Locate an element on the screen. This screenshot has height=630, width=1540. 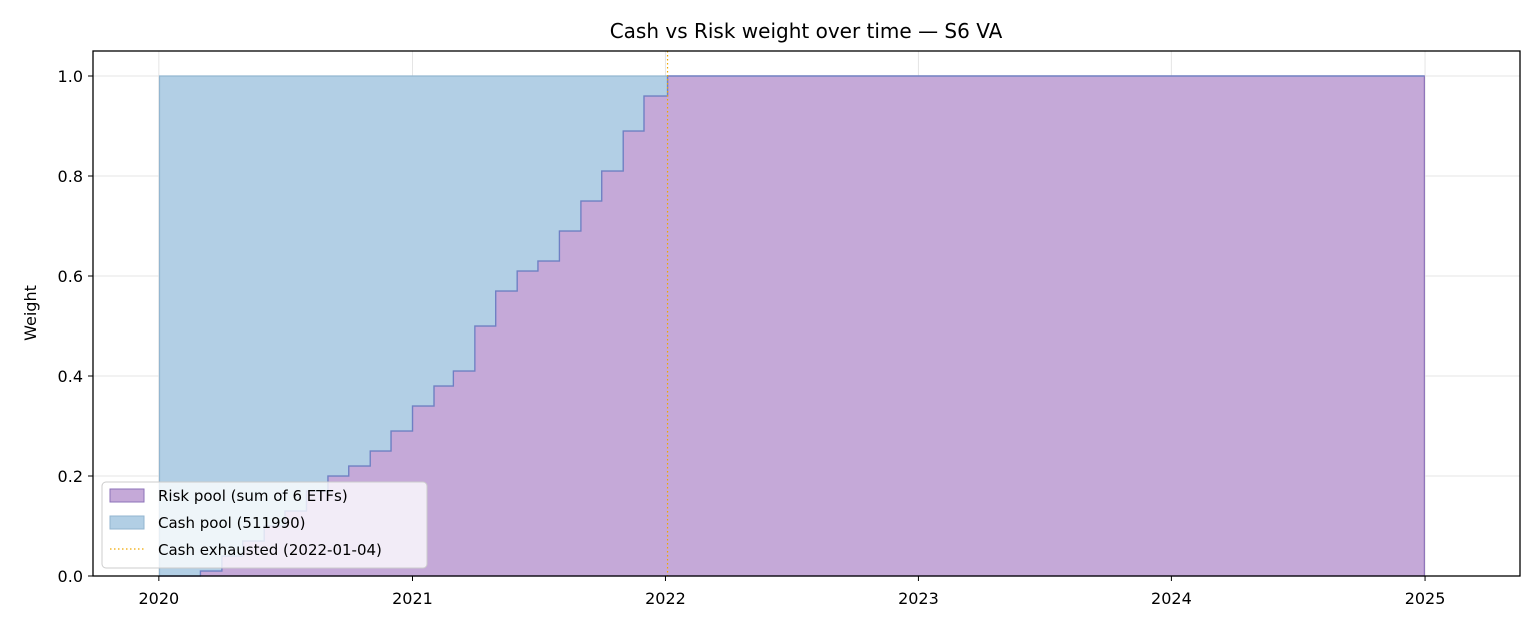
legend-label-risk: Risk pool (sum of 6 ETFs) is located at coordinates (253, 496).